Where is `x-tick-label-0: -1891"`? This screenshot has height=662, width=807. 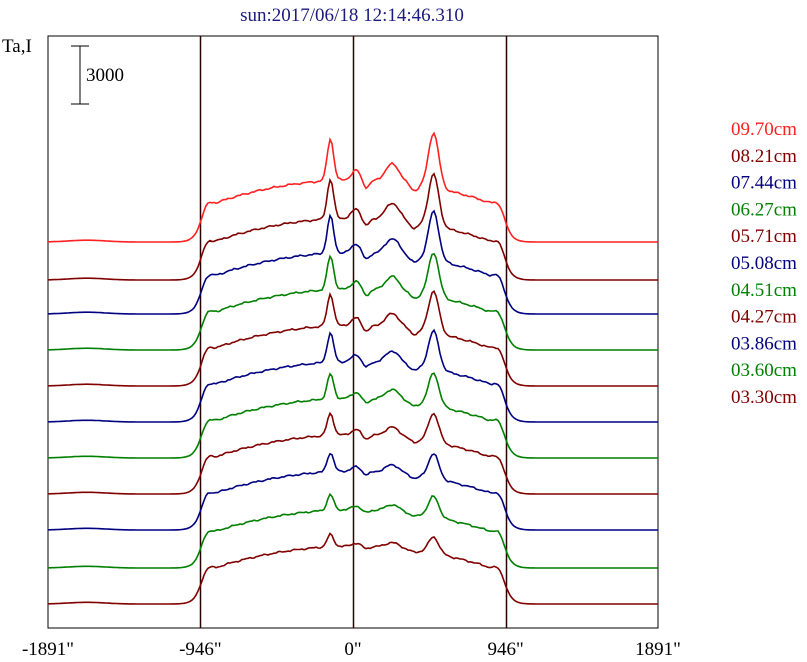
x-tick-label-0: -1891" is located at coordinates (48, 649).